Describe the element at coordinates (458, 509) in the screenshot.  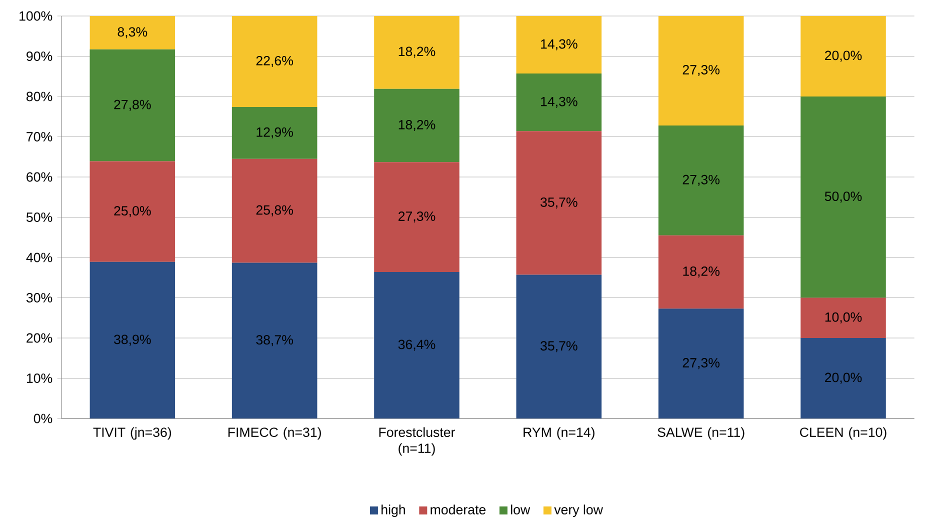
I see `legend-label: moderate` at that location.